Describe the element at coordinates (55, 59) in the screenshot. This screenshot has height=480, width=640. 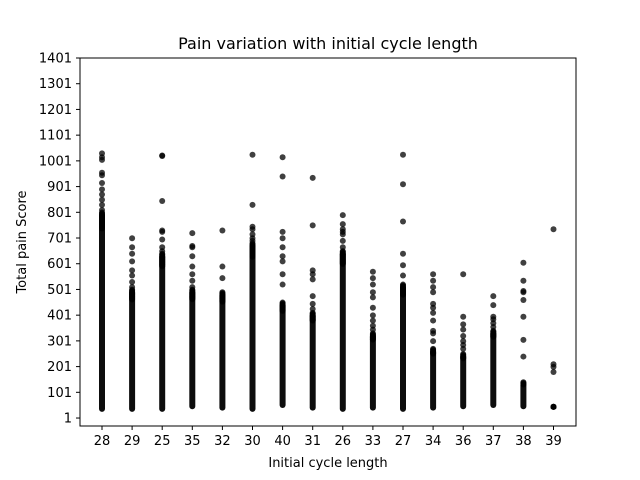
I see `y-tick-label: 1401` at that location.